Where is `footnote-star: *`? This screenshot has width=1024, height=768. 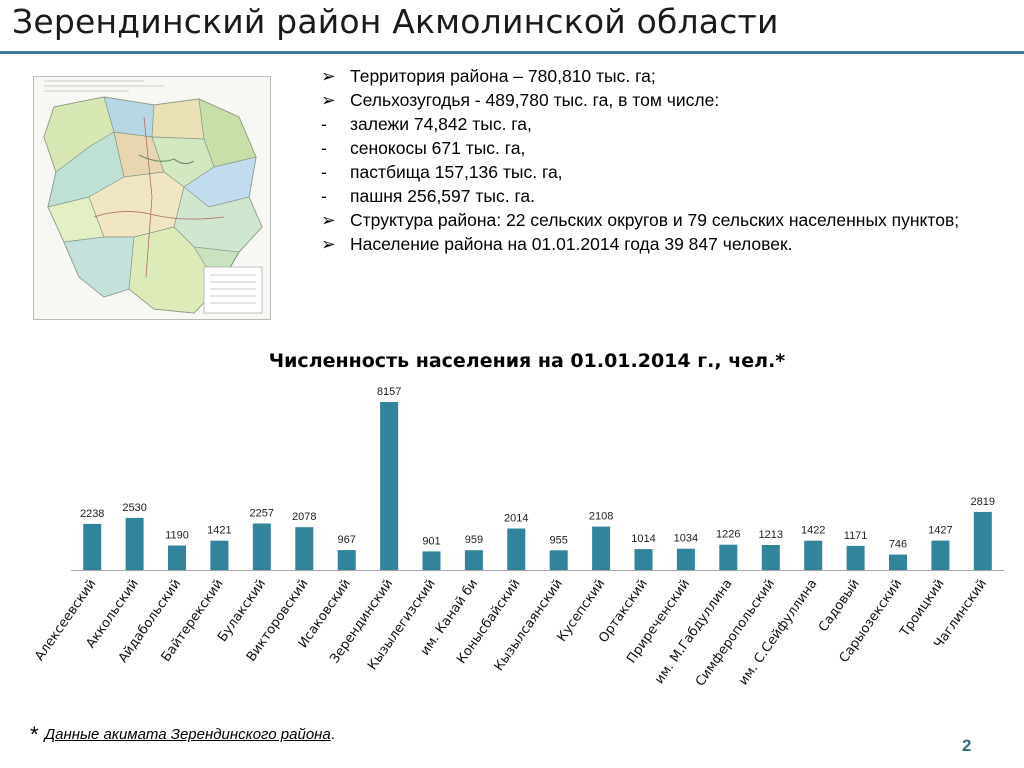
footnote-star: * is located at coordinates (34, 734).